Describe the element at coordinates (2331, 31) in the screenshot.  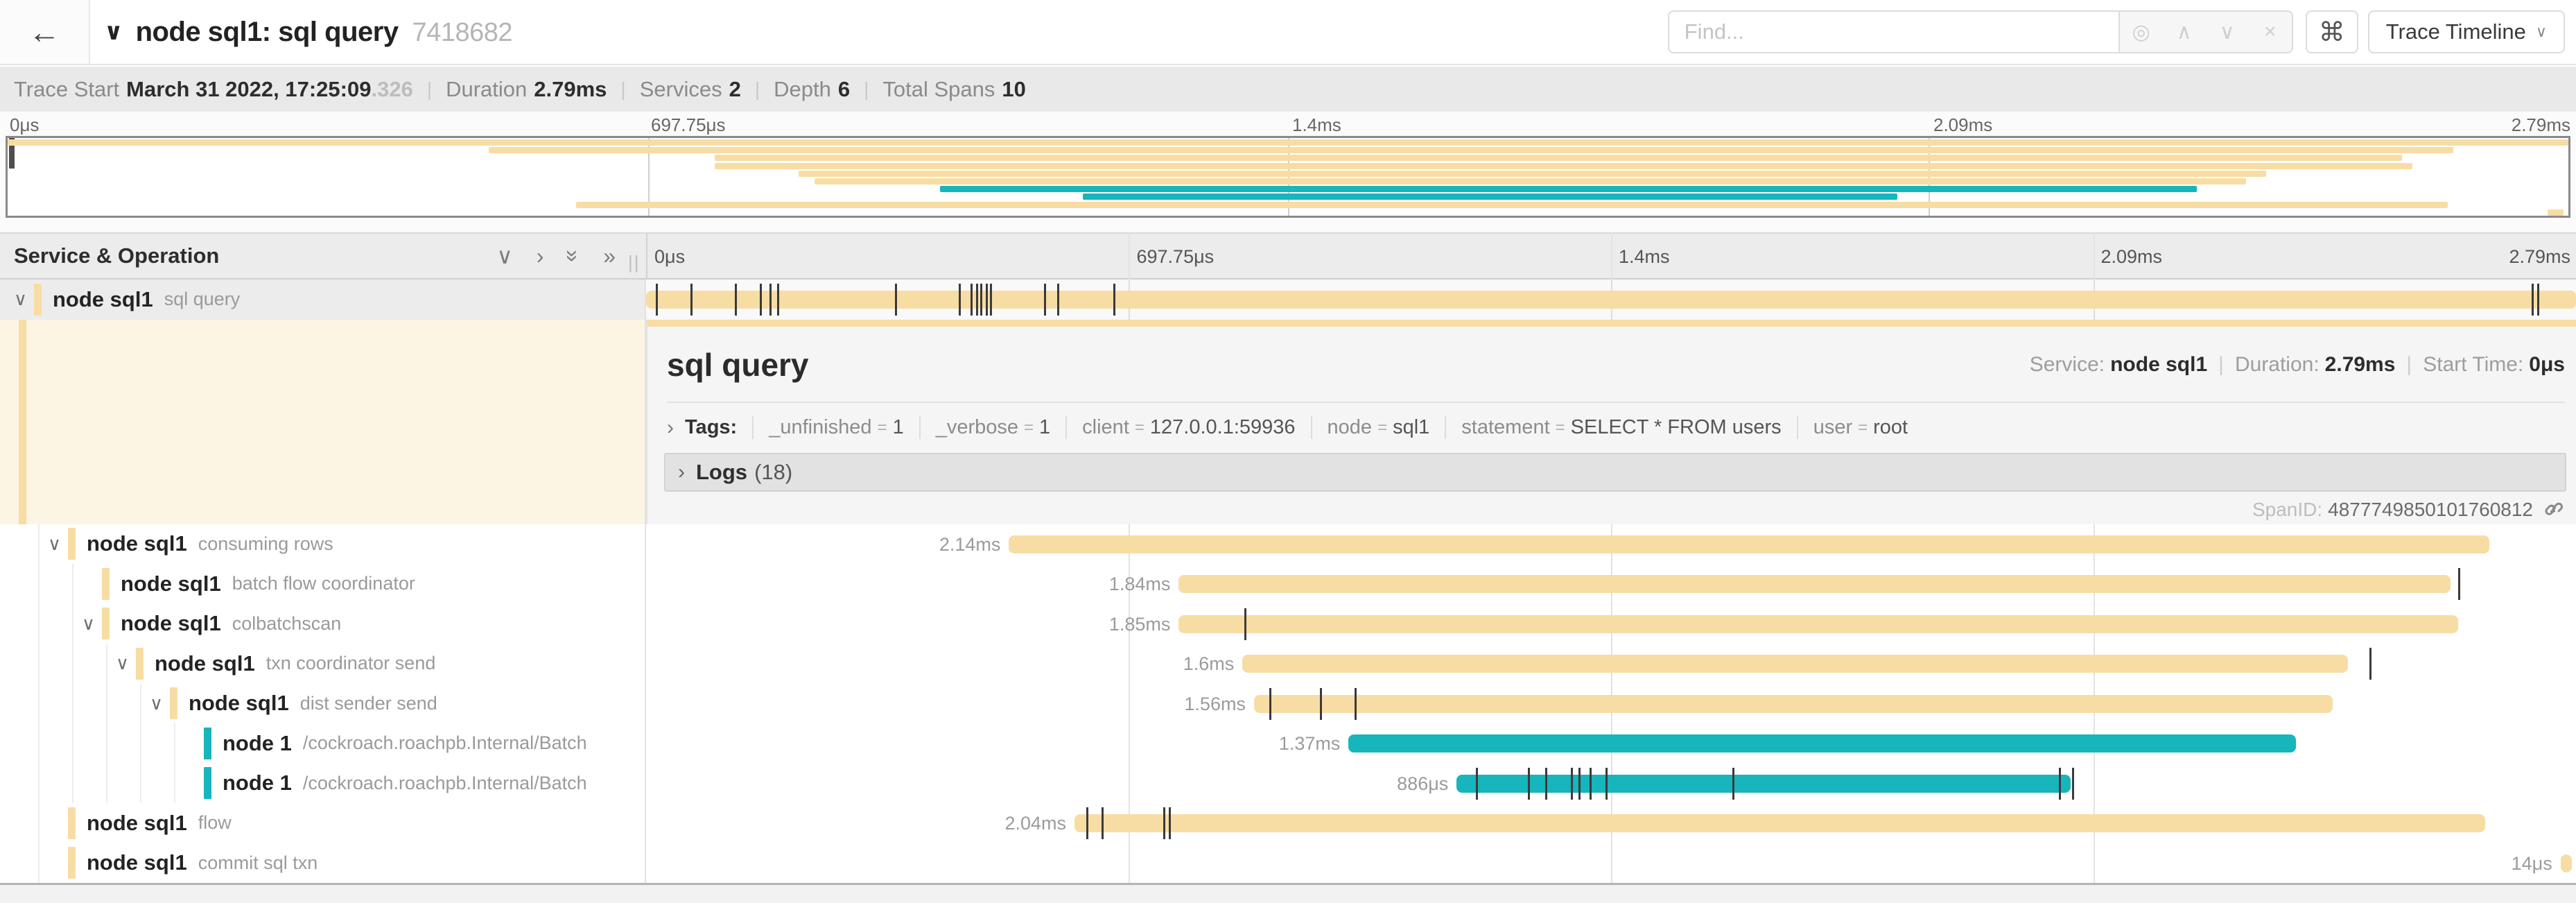
I see `keyboard-shortcuts-button: ⌘` at that location.